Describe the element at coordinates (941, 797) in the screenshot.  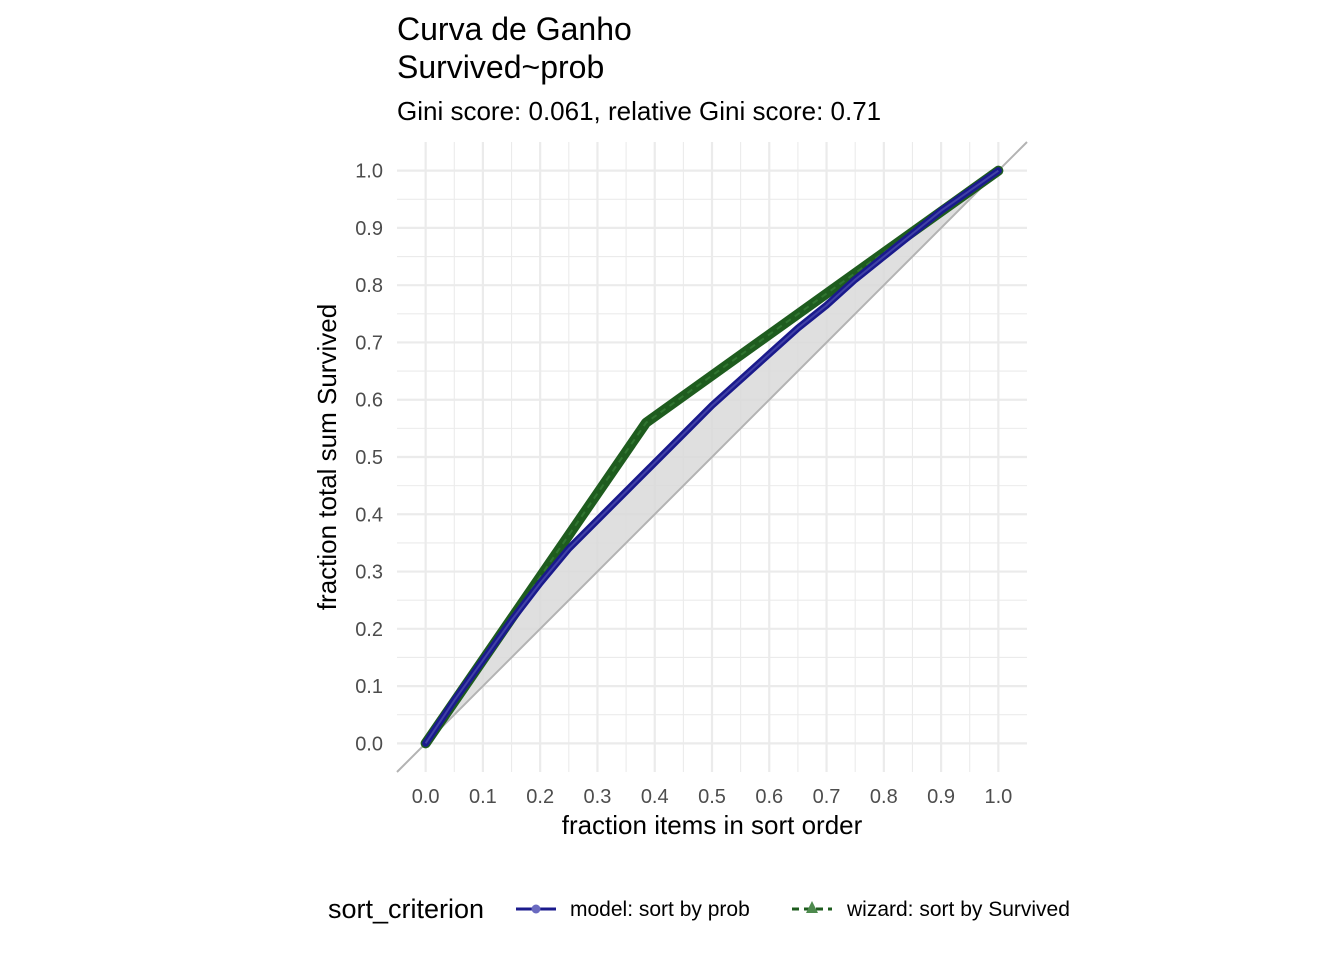
I see `x-tick-label: 0.9` at that location.